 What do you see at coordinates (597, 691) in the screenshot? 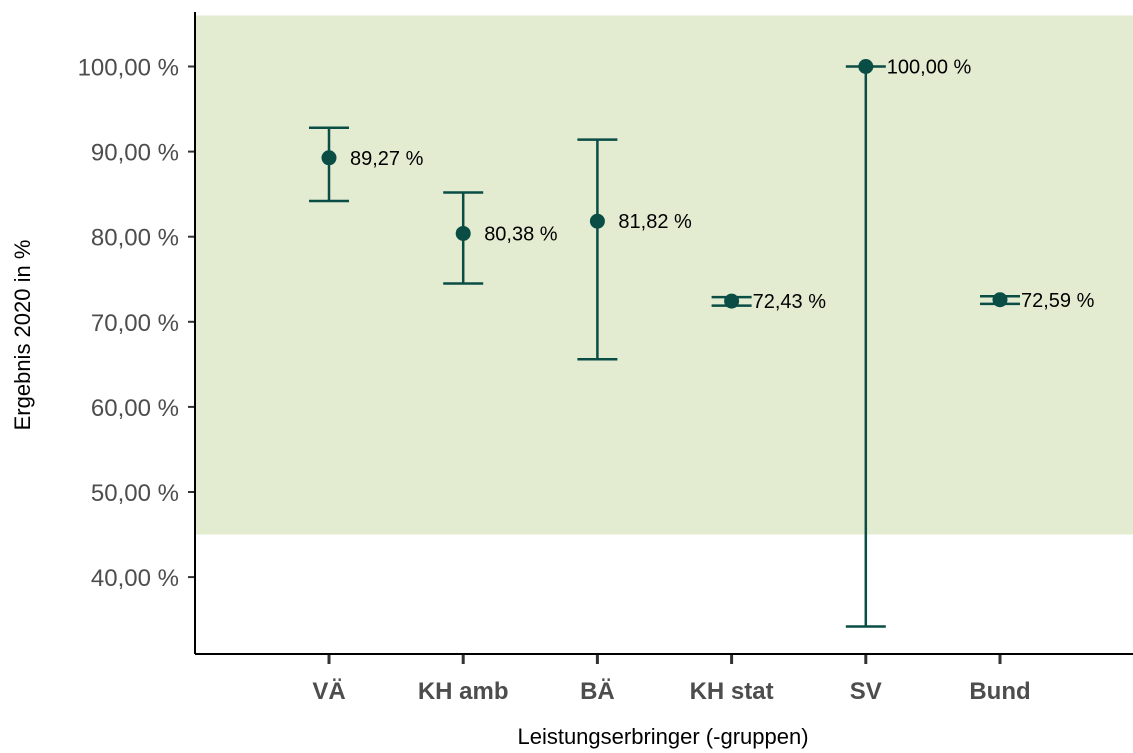
I see `x-tick-label: BÄ` at bounding box center [597, 691].